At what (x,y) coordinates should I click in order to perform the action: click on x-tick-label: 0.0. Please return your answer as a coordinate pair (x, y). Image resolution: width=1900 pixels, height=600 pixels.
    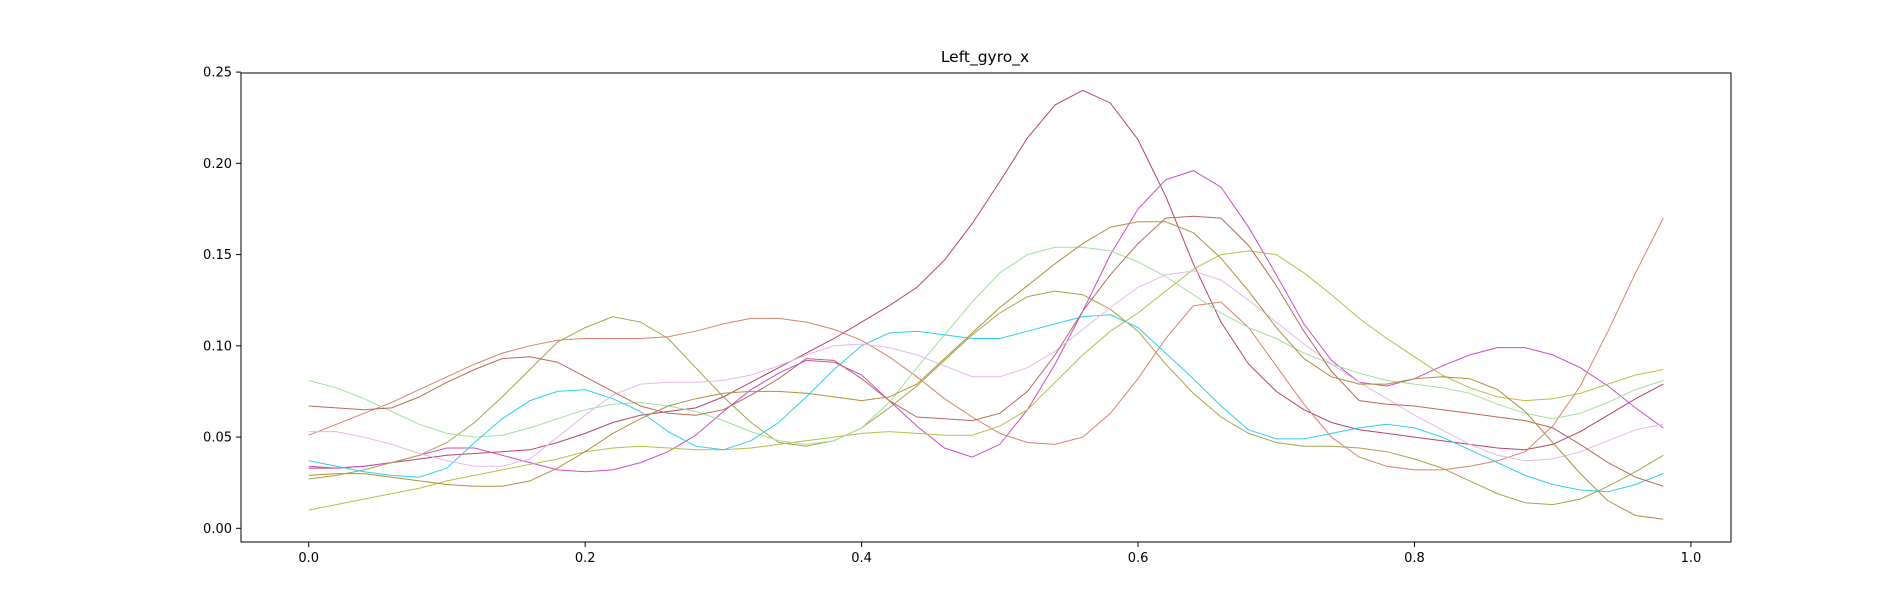
    Looking at the image, I should click on (308, 558).